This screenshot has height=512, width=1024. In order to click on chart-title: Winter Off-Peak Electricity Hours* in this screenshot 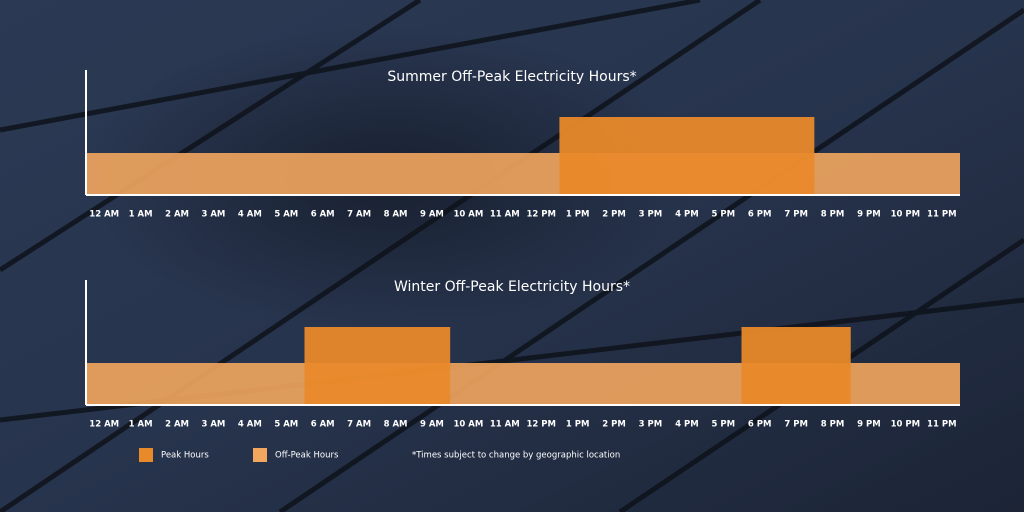, I will do `click(512, 287)`.